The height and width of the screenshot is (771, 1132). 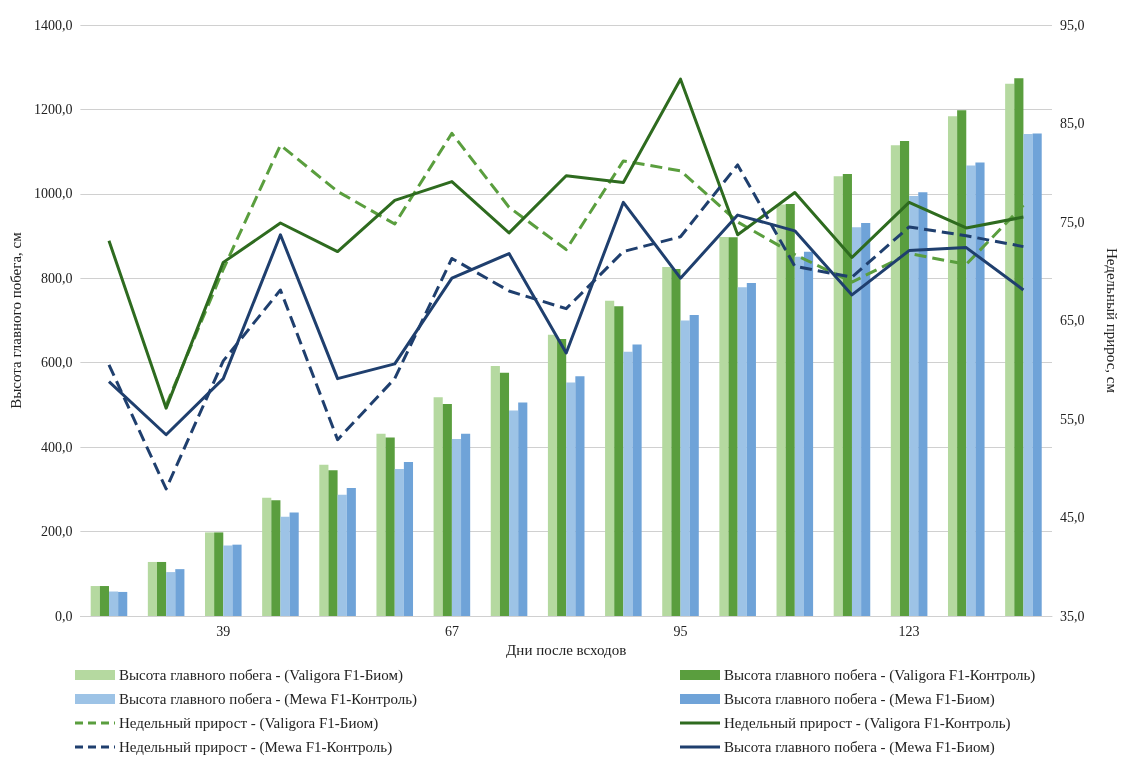 I want to click on y2-tick-label: 95,0, so click(x=1072, y=25).